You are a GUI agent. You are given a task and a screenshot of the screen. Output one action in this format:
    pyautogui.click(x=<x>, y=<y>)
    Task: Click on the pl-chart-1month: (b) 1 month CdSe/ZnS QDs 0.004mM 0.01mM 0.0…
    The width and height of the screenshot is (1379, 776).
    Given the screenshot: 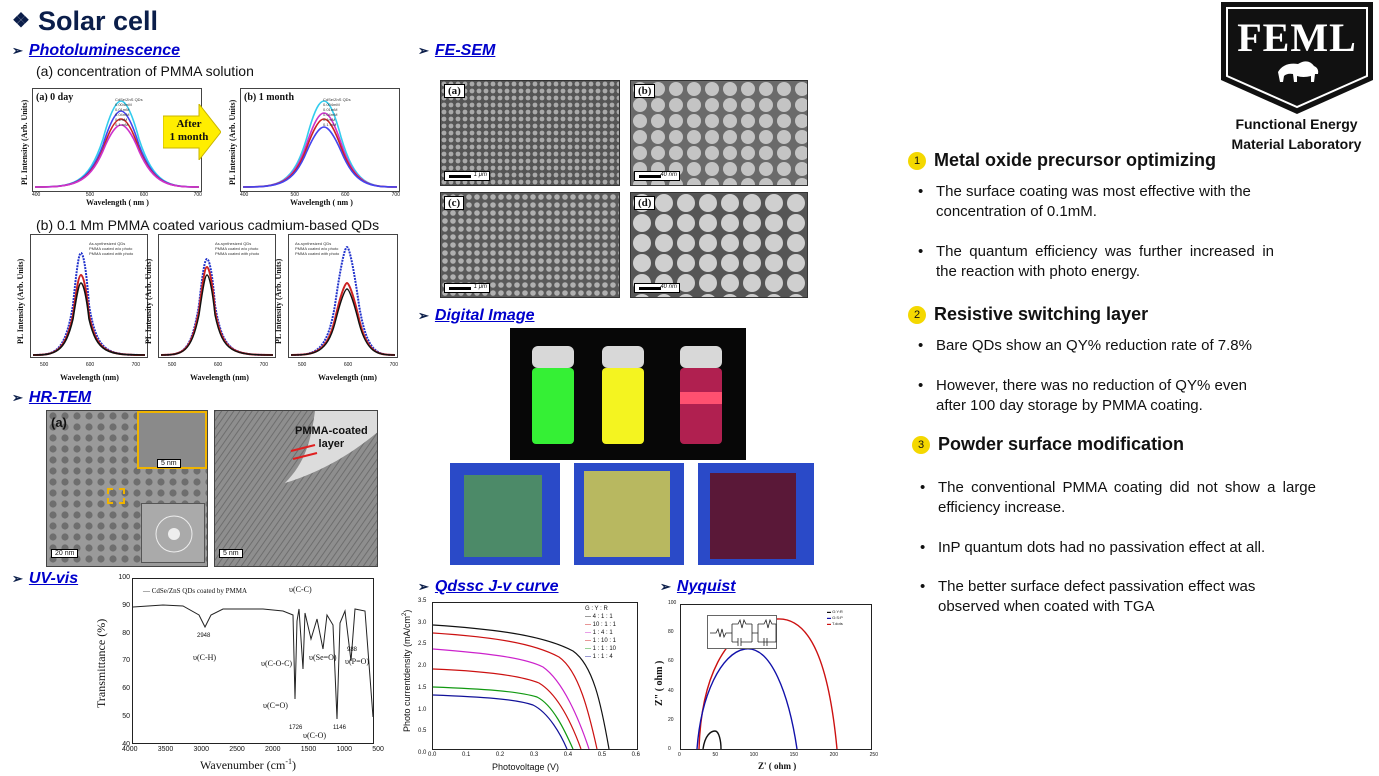 What is the action you would take?
    pyautogui.click(x=320, y=140)
    